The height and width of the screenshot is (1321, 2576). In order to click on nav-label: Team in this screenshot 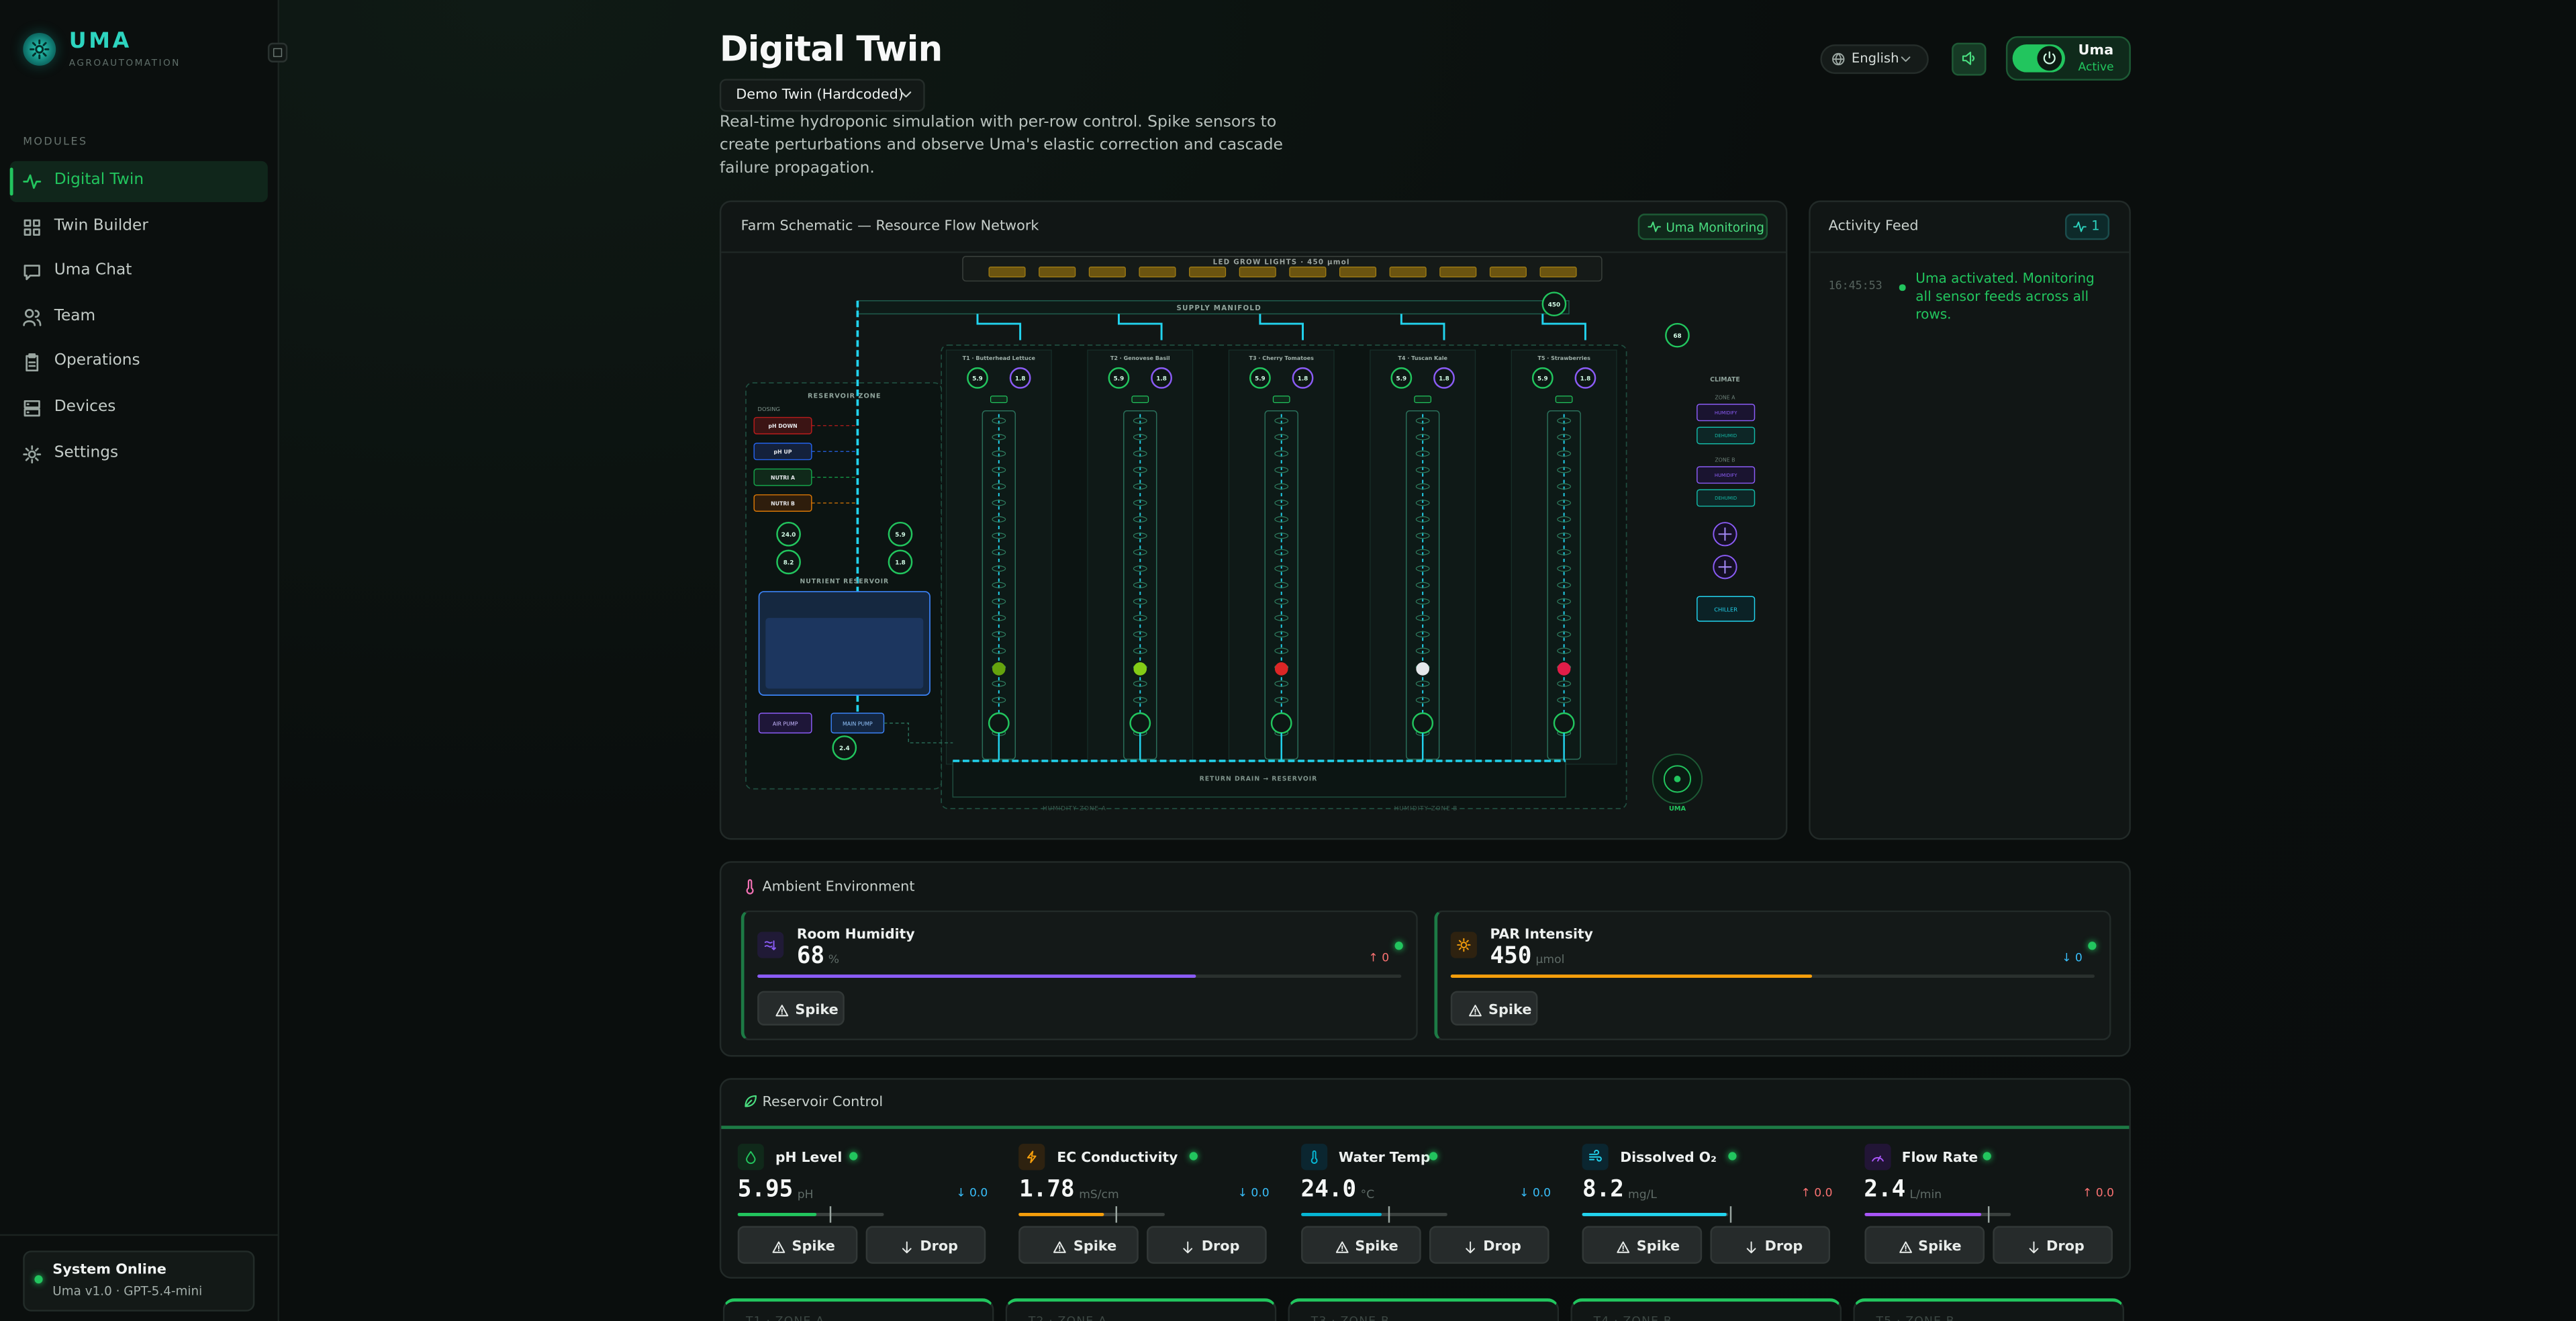, I will do `click(75, 316)`.